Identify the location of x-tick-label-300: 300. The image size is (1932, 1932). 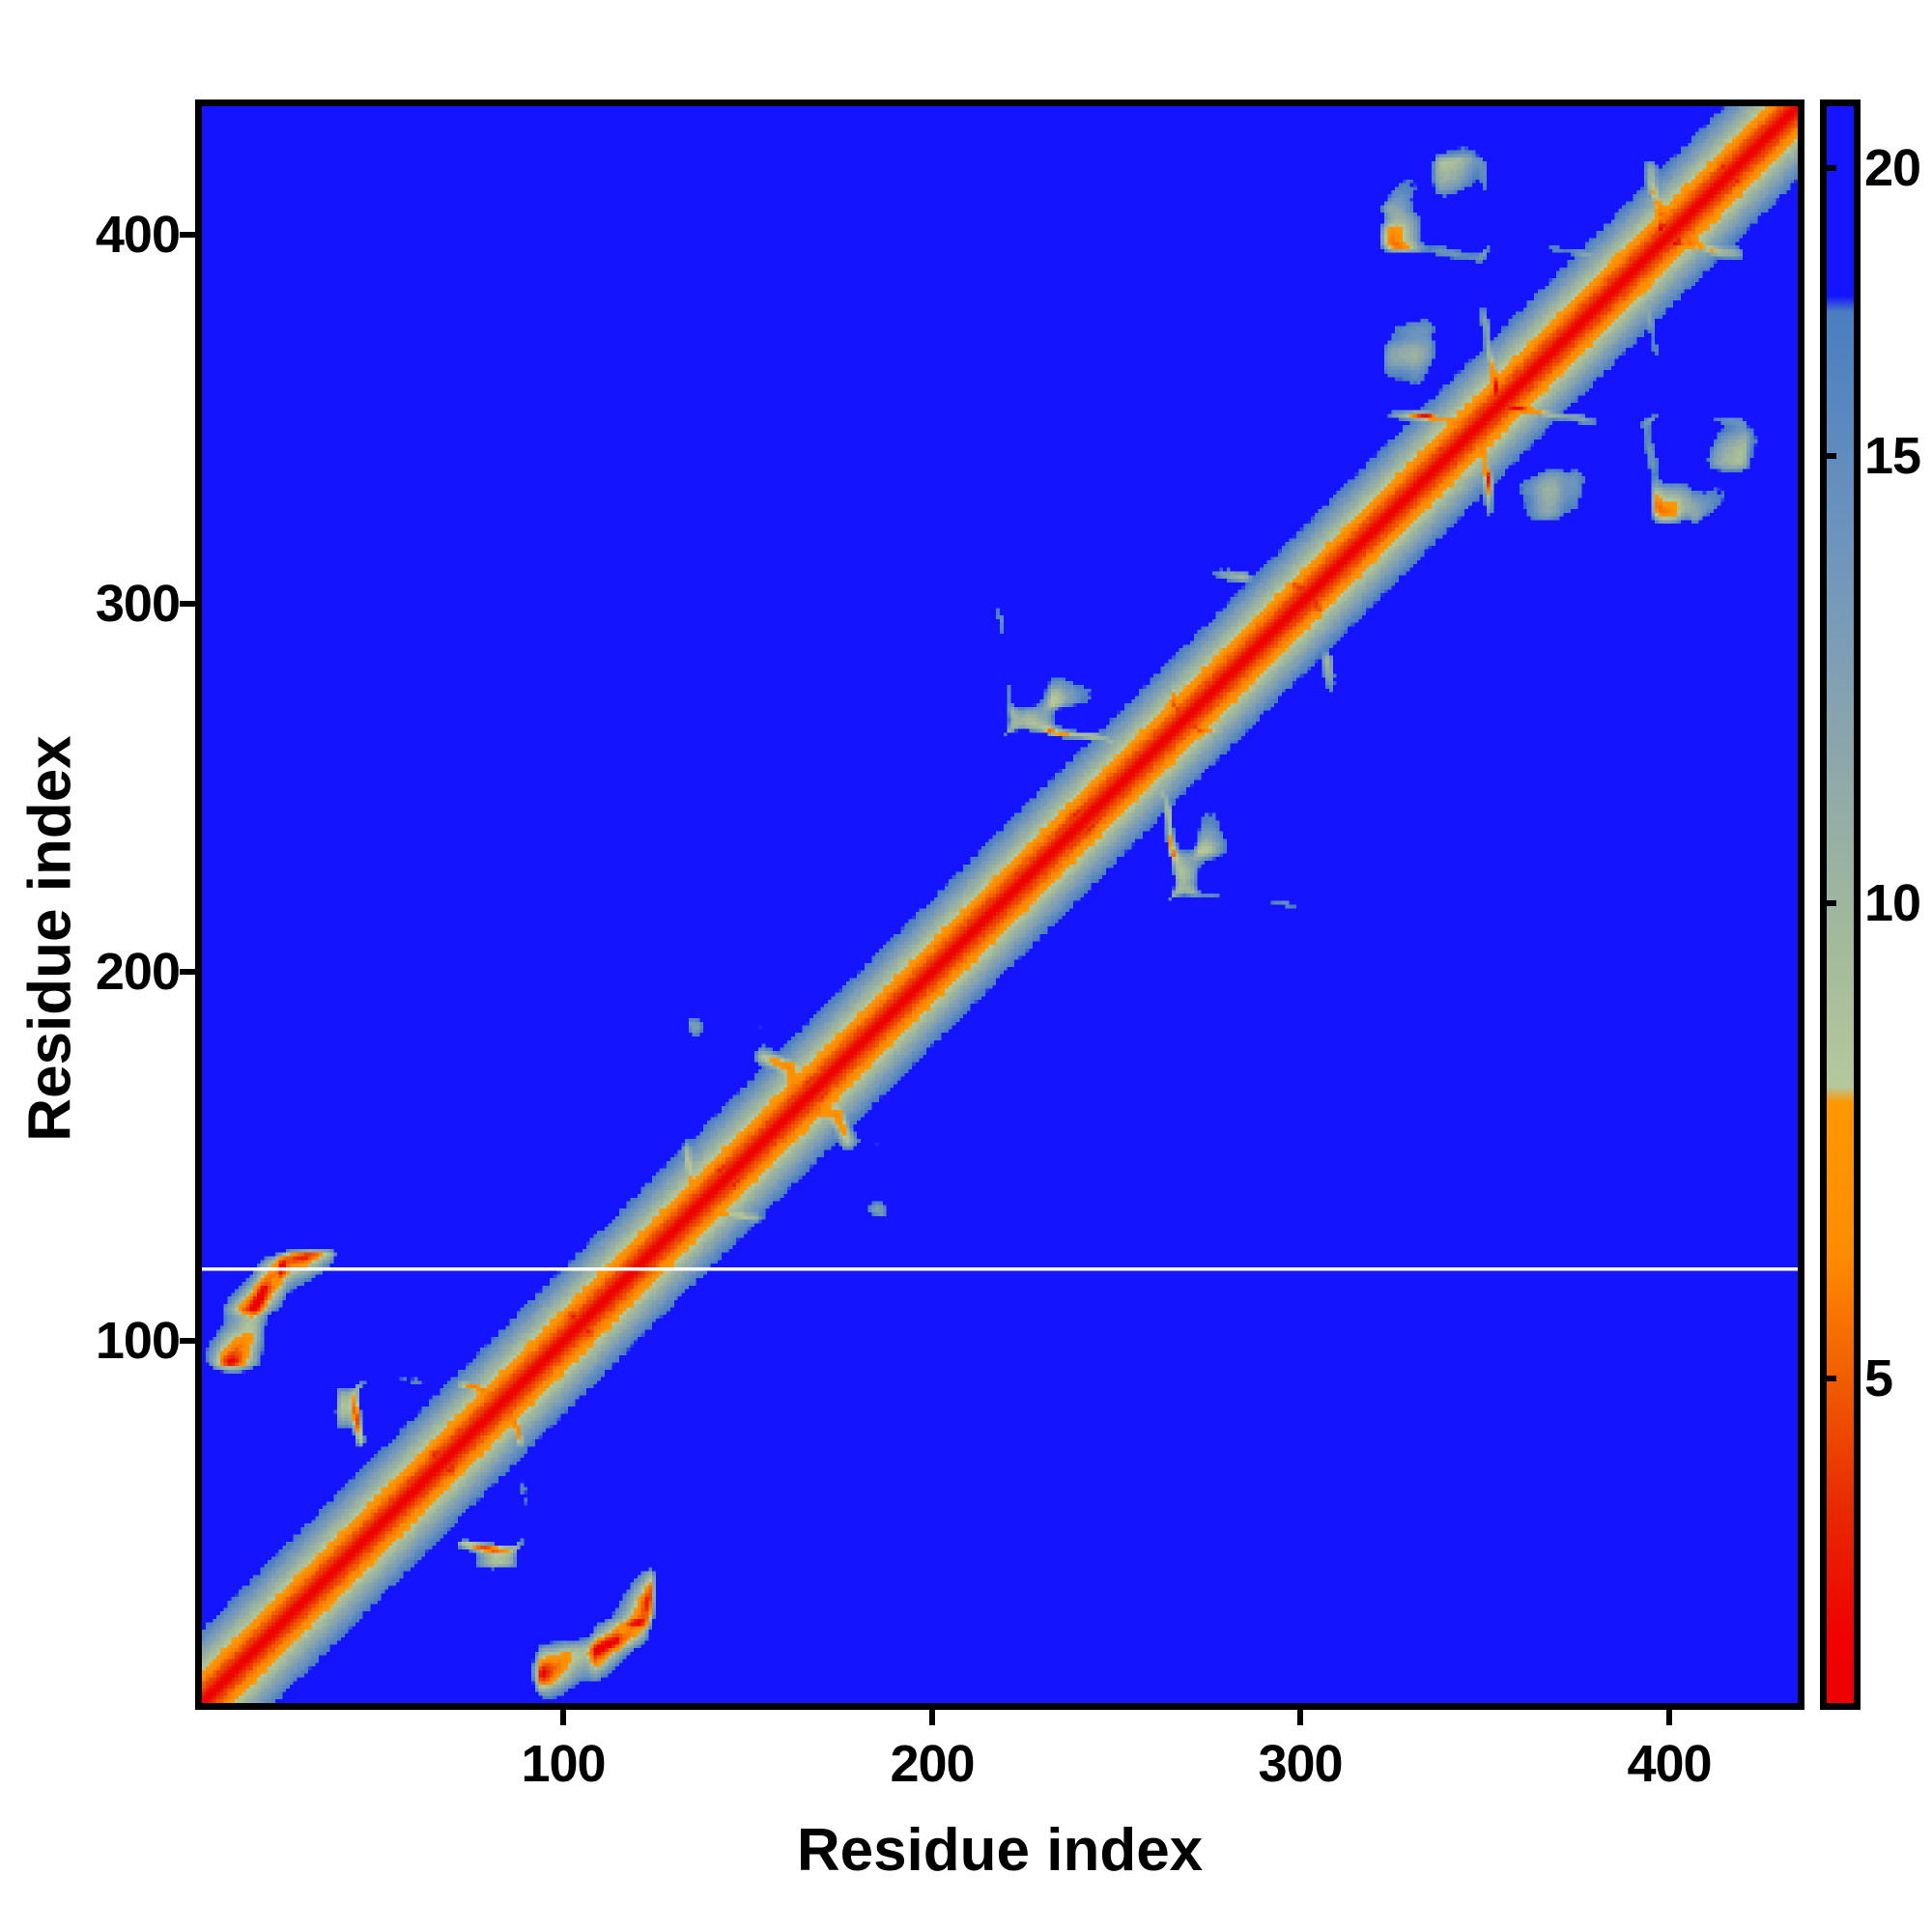
(1300, 1764).